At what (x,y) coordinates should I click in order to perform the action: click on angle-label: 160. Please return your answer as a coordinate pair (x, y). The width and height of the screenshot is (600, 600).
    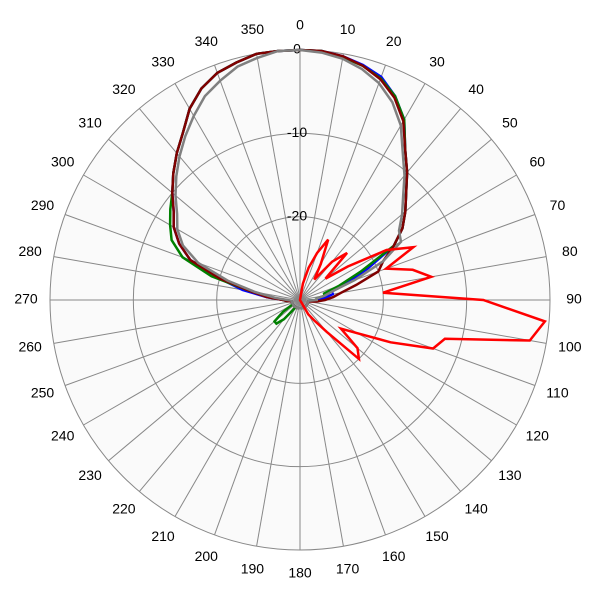
    Looking at the image, I should click on (394, 556).